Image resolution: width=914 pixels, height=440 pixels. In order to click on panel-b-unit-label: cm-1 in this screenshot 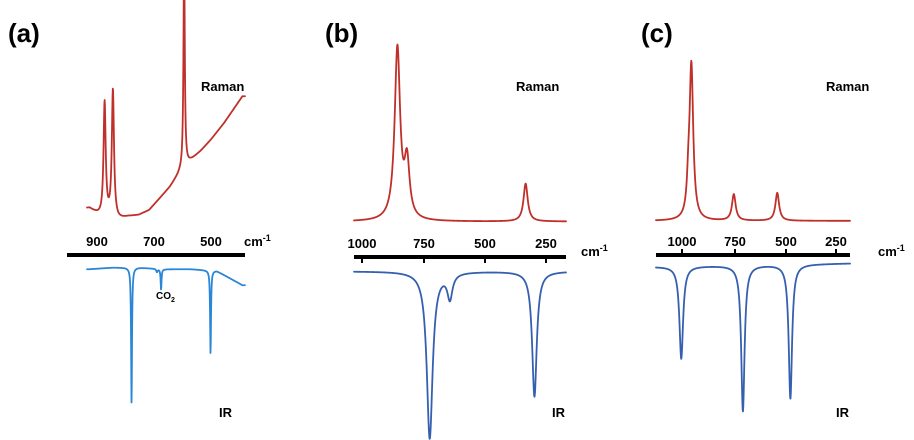, I will do `click(594, 251)`.